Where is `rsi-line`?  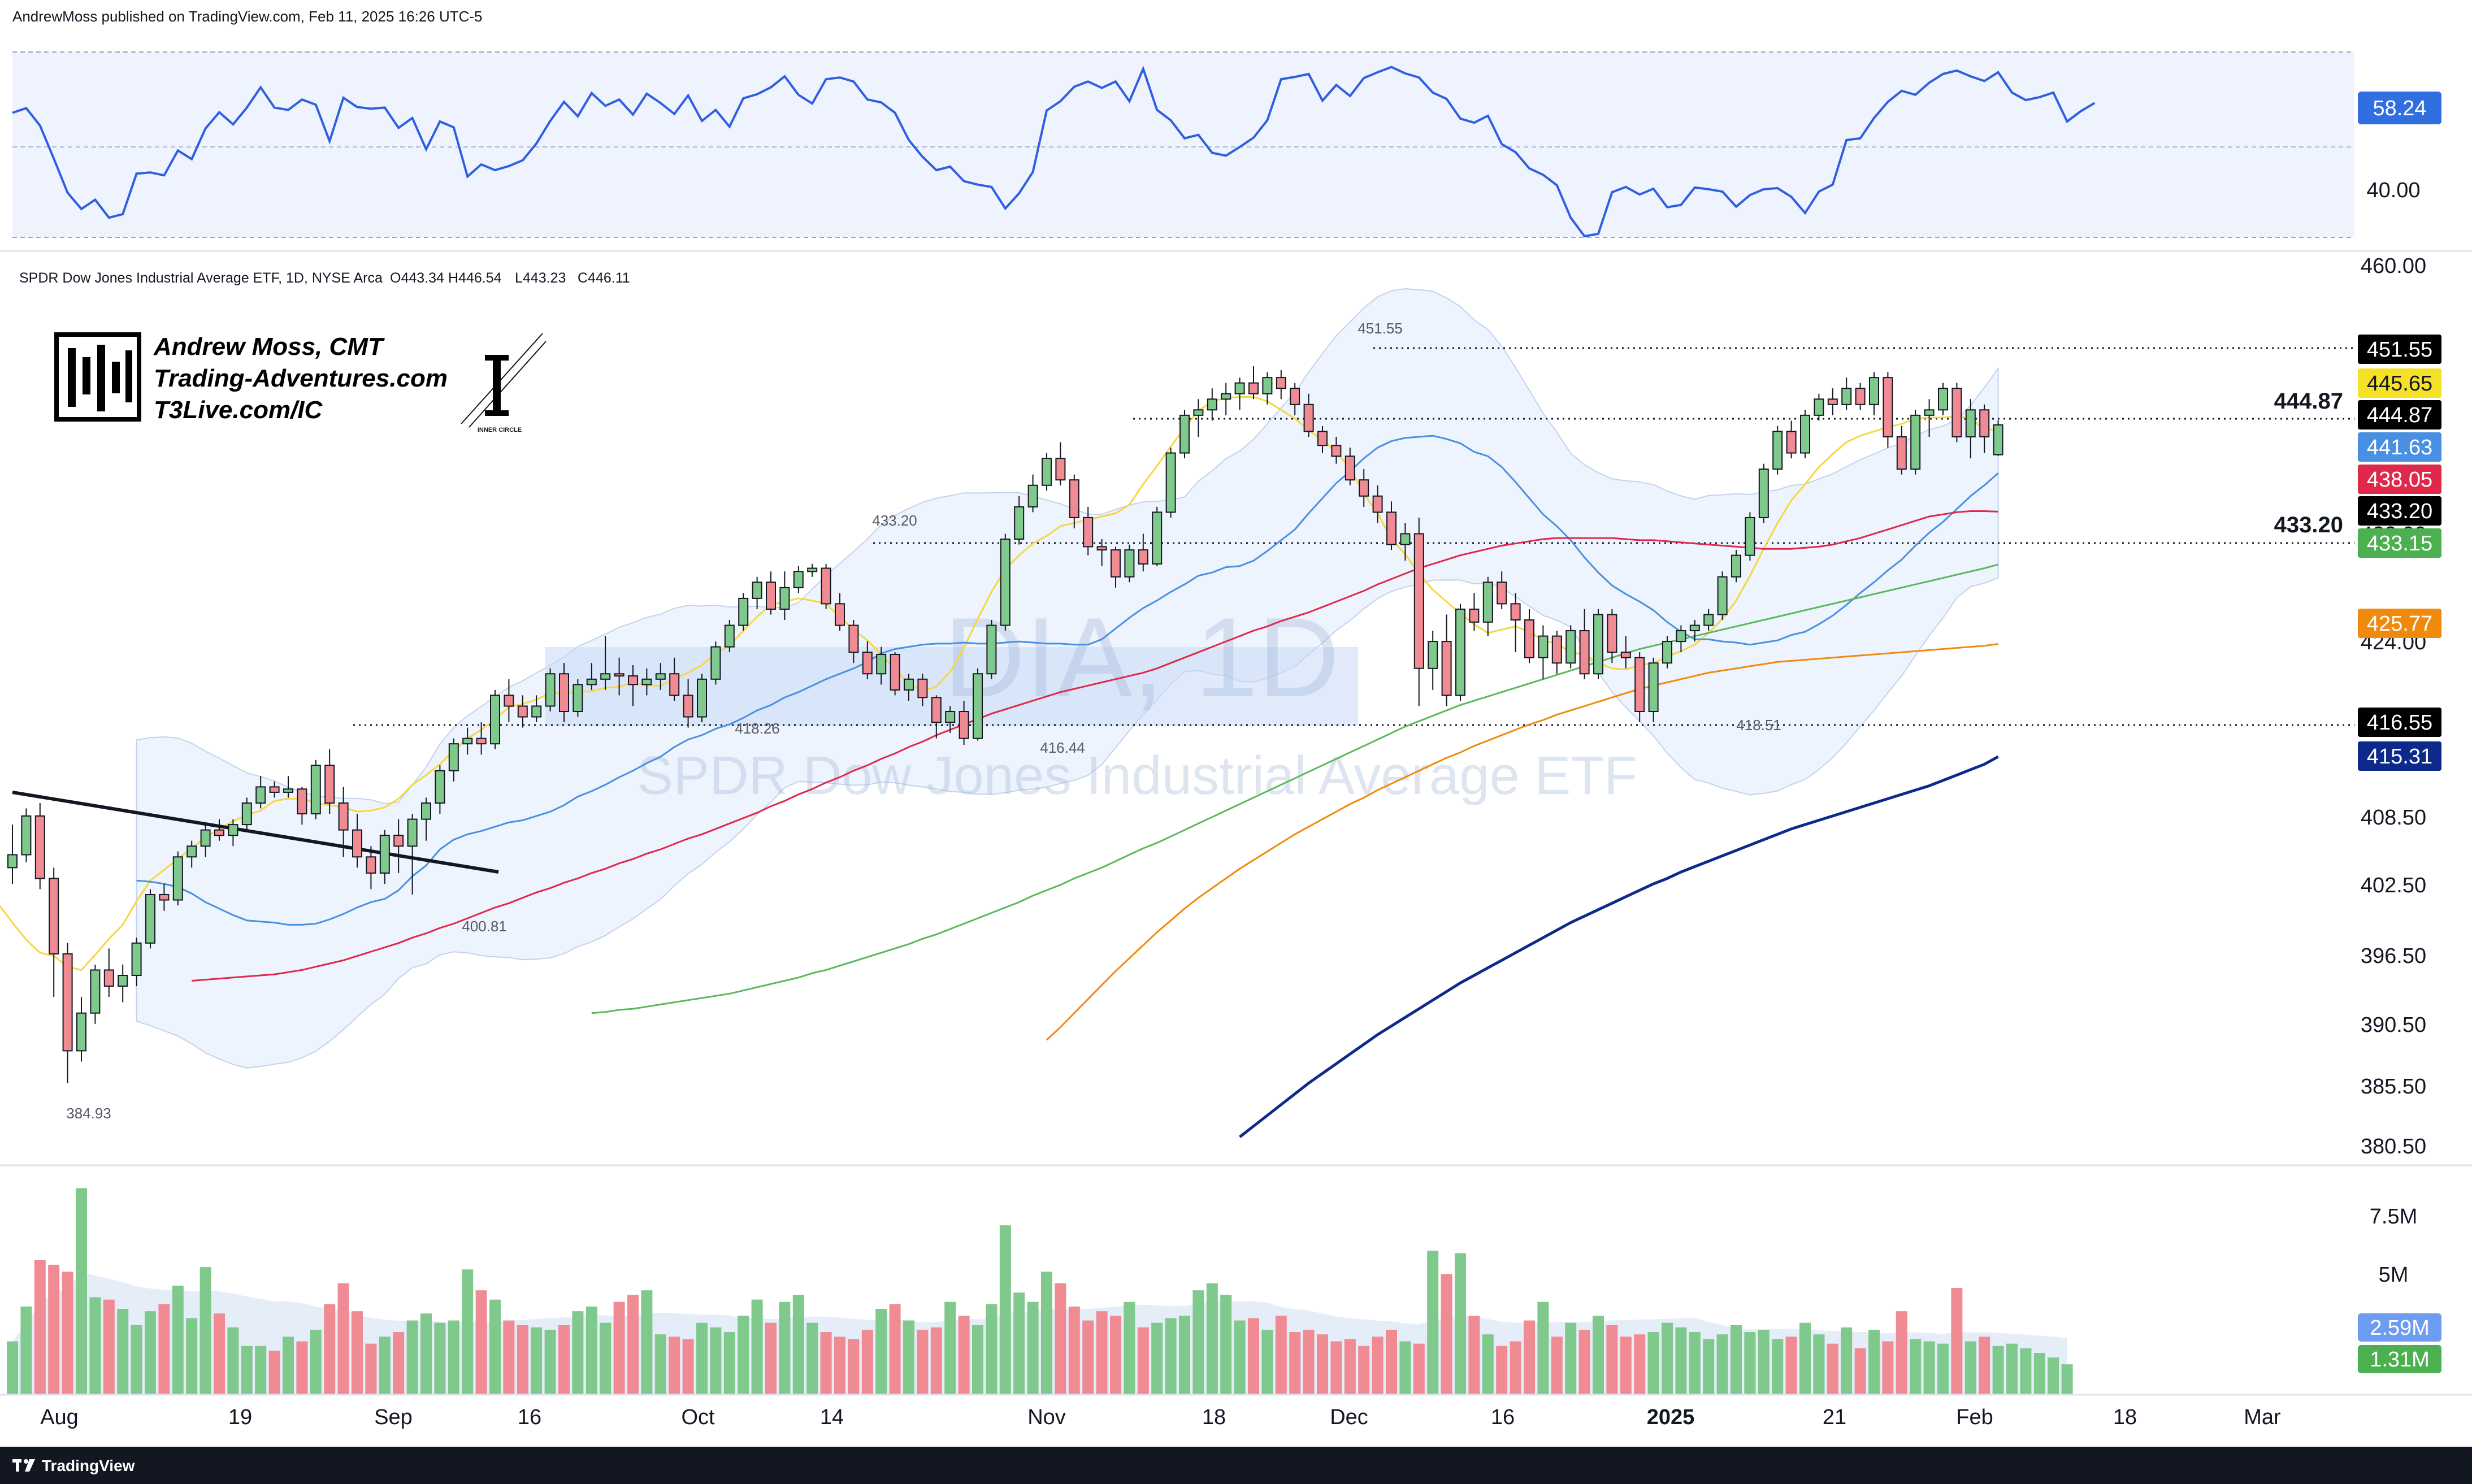 rsi-line is located at coordinates (1054, 152).